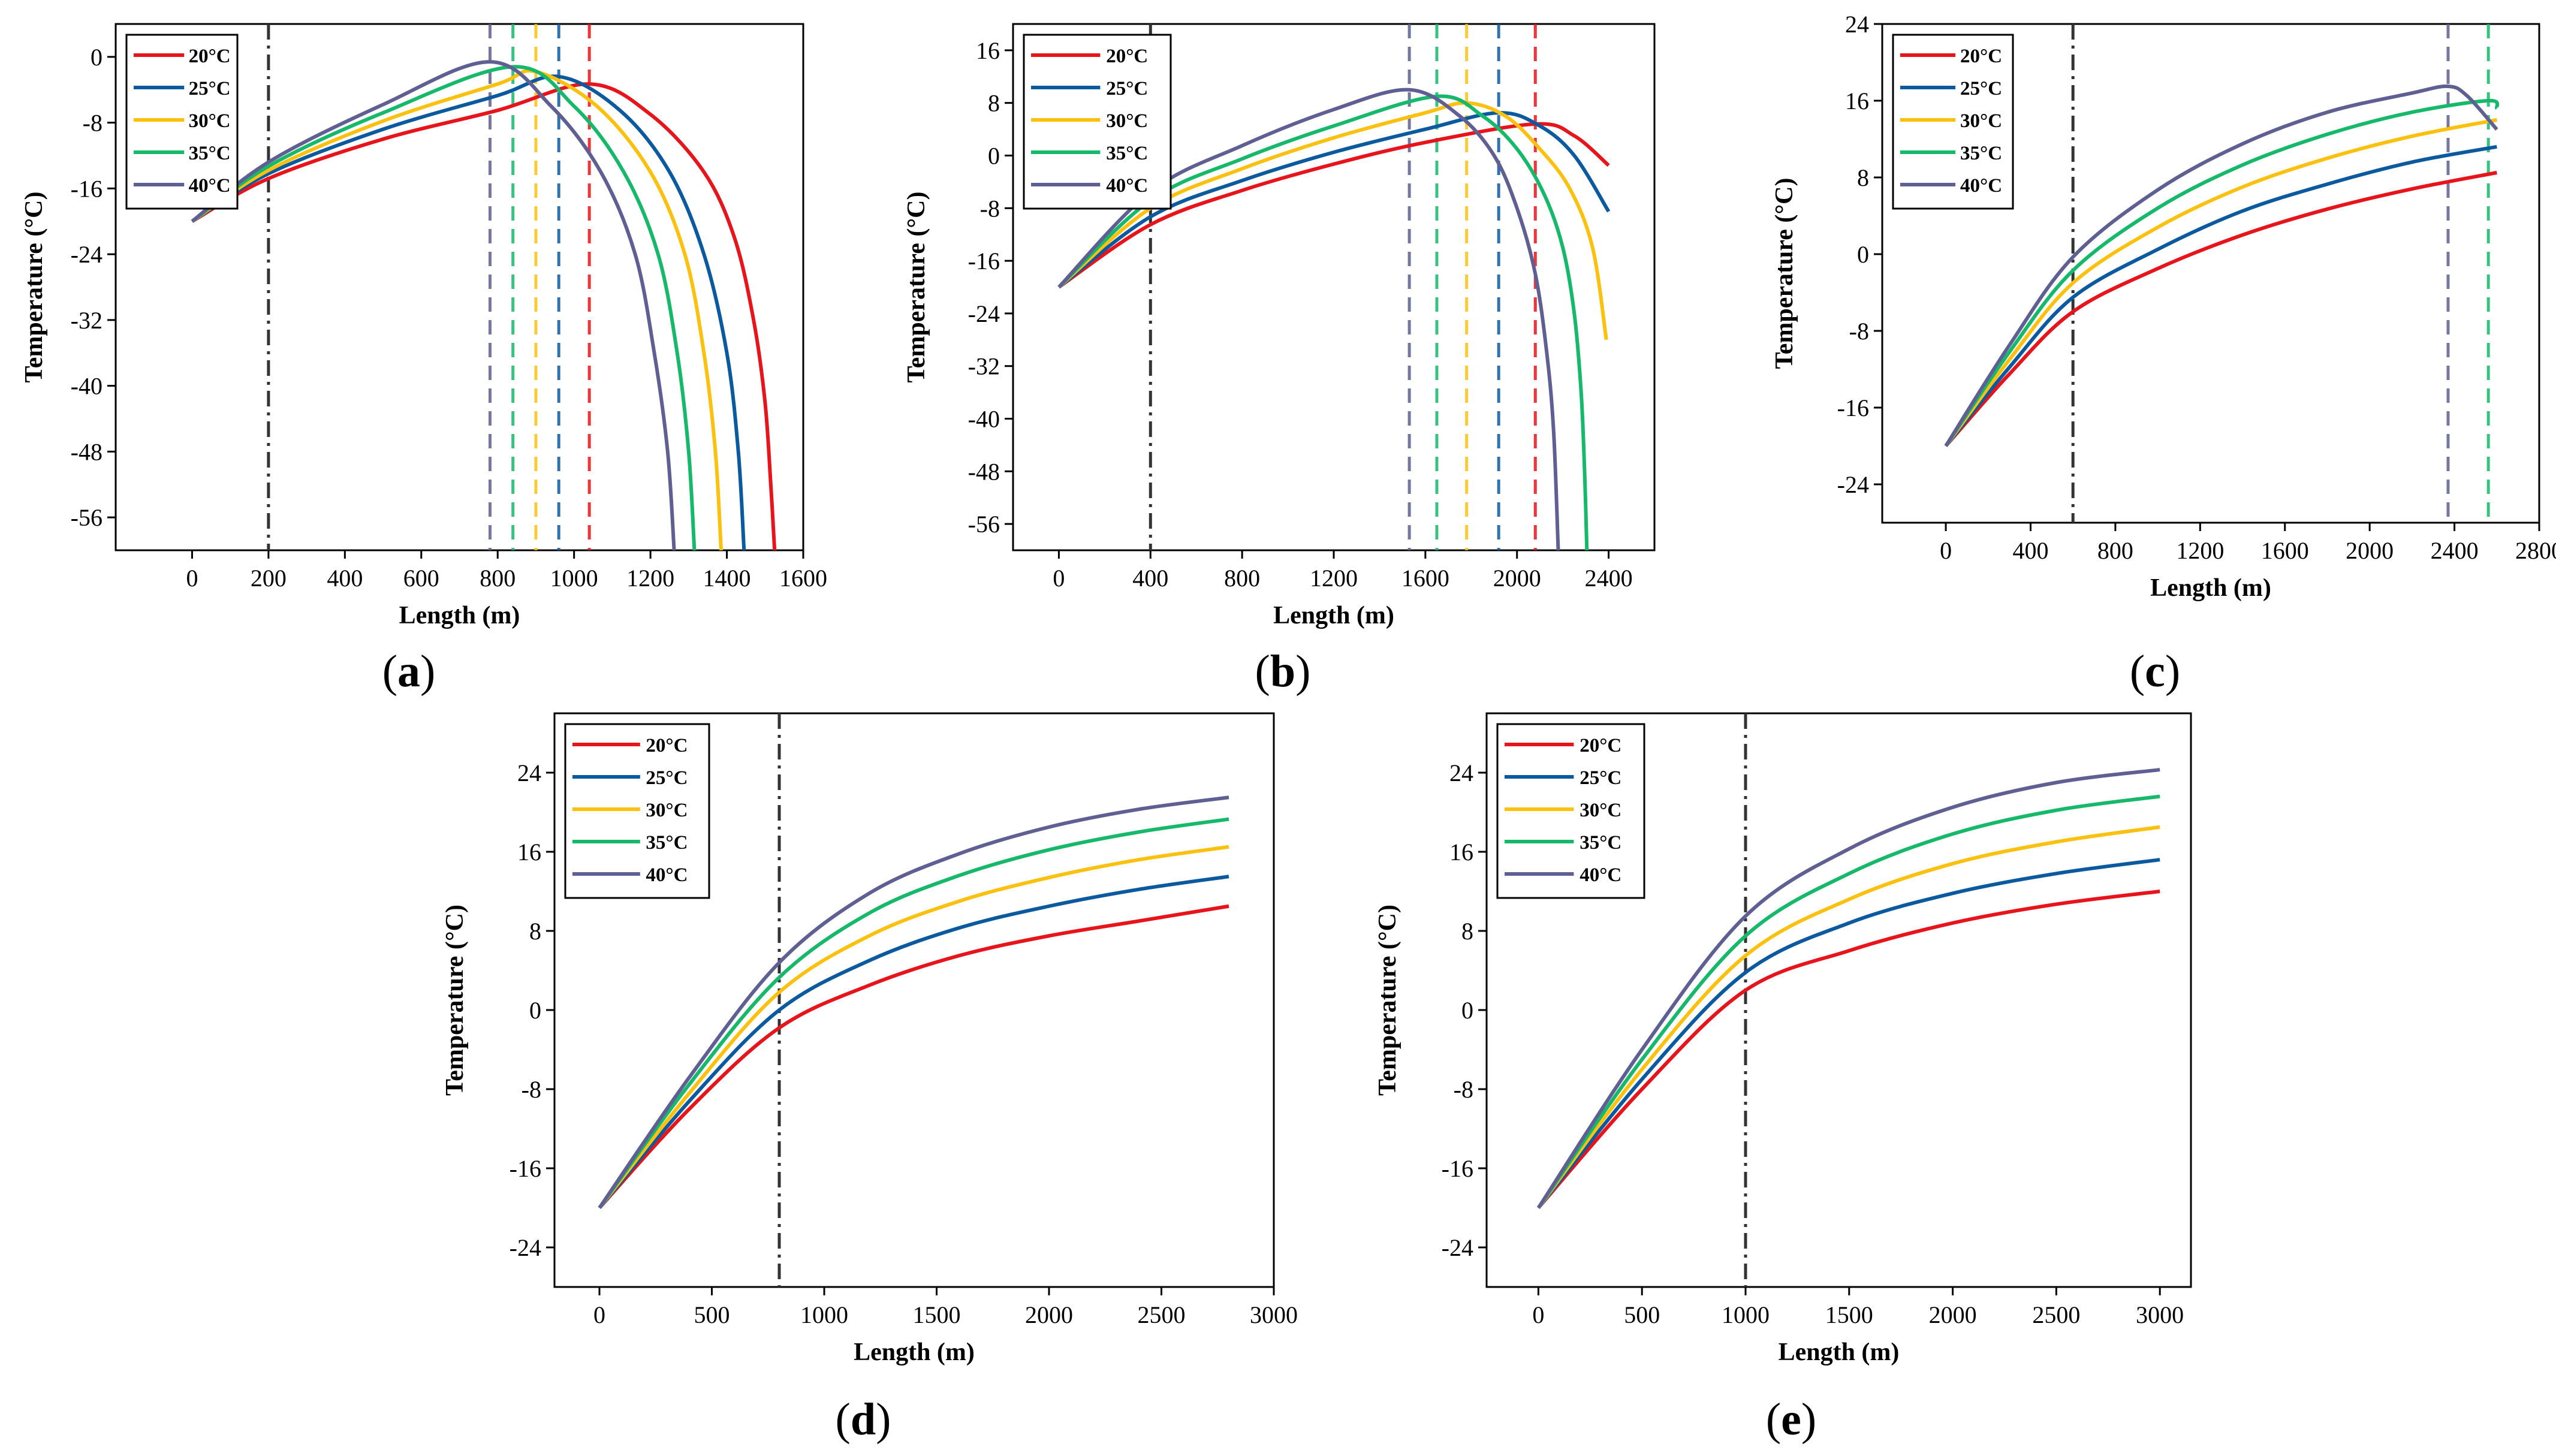 The width and height of the screenshot is (2556, 1456). What do you see at coordinates (1849, 1314) in the screenshot?
I see `x-tick-label: 1500` at bounding box center [1849, 1314].